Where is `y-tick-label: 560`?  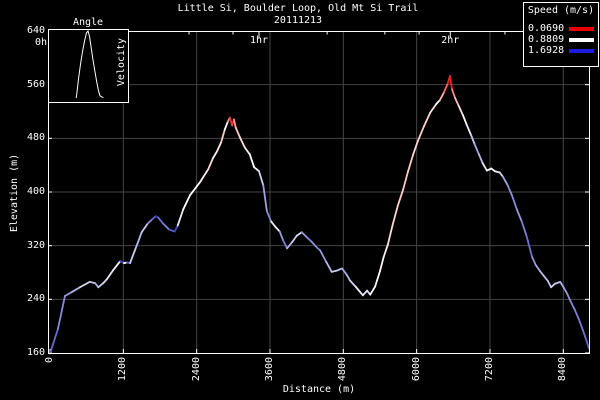
y-tick-label: 560 is located at coordinates (35, 84).